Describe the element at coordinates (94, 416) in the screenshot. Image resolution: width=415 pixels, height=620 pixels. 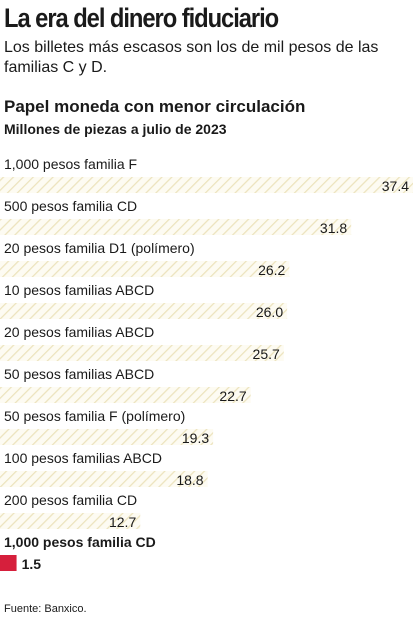
I see `category-label: 50 pesos familia F (polímero)` at that location.